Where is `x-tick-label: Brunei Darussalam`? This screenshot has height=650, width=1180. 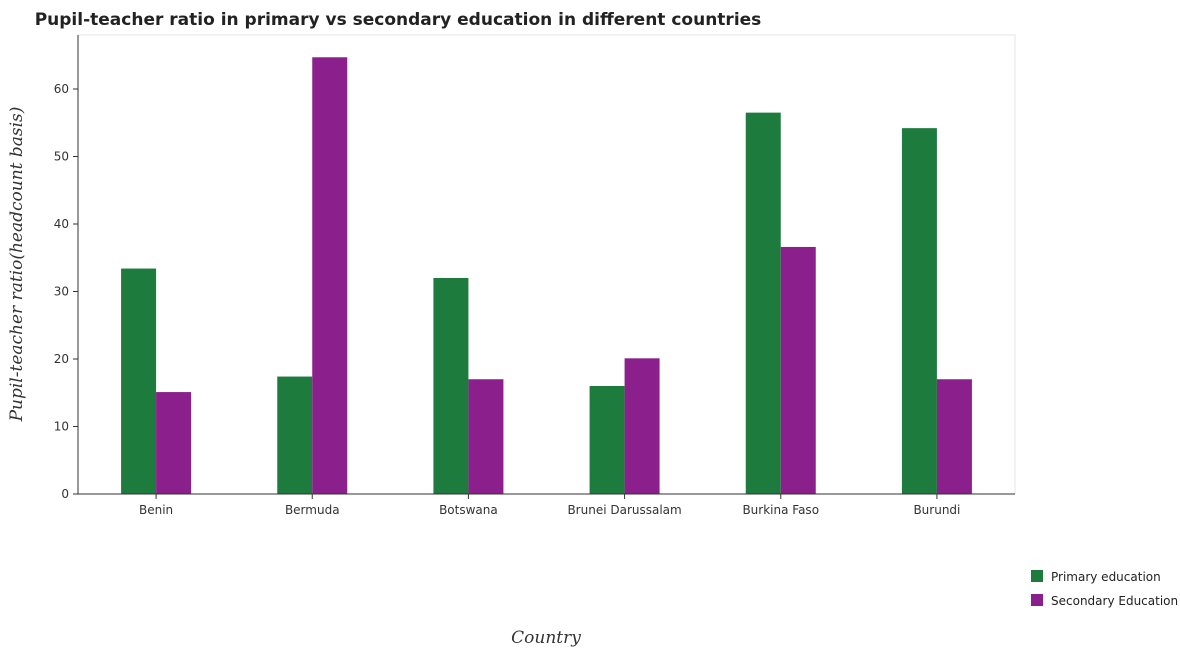 x-tick-label: Brunei Darussalam is located at coordinates (624, 510).